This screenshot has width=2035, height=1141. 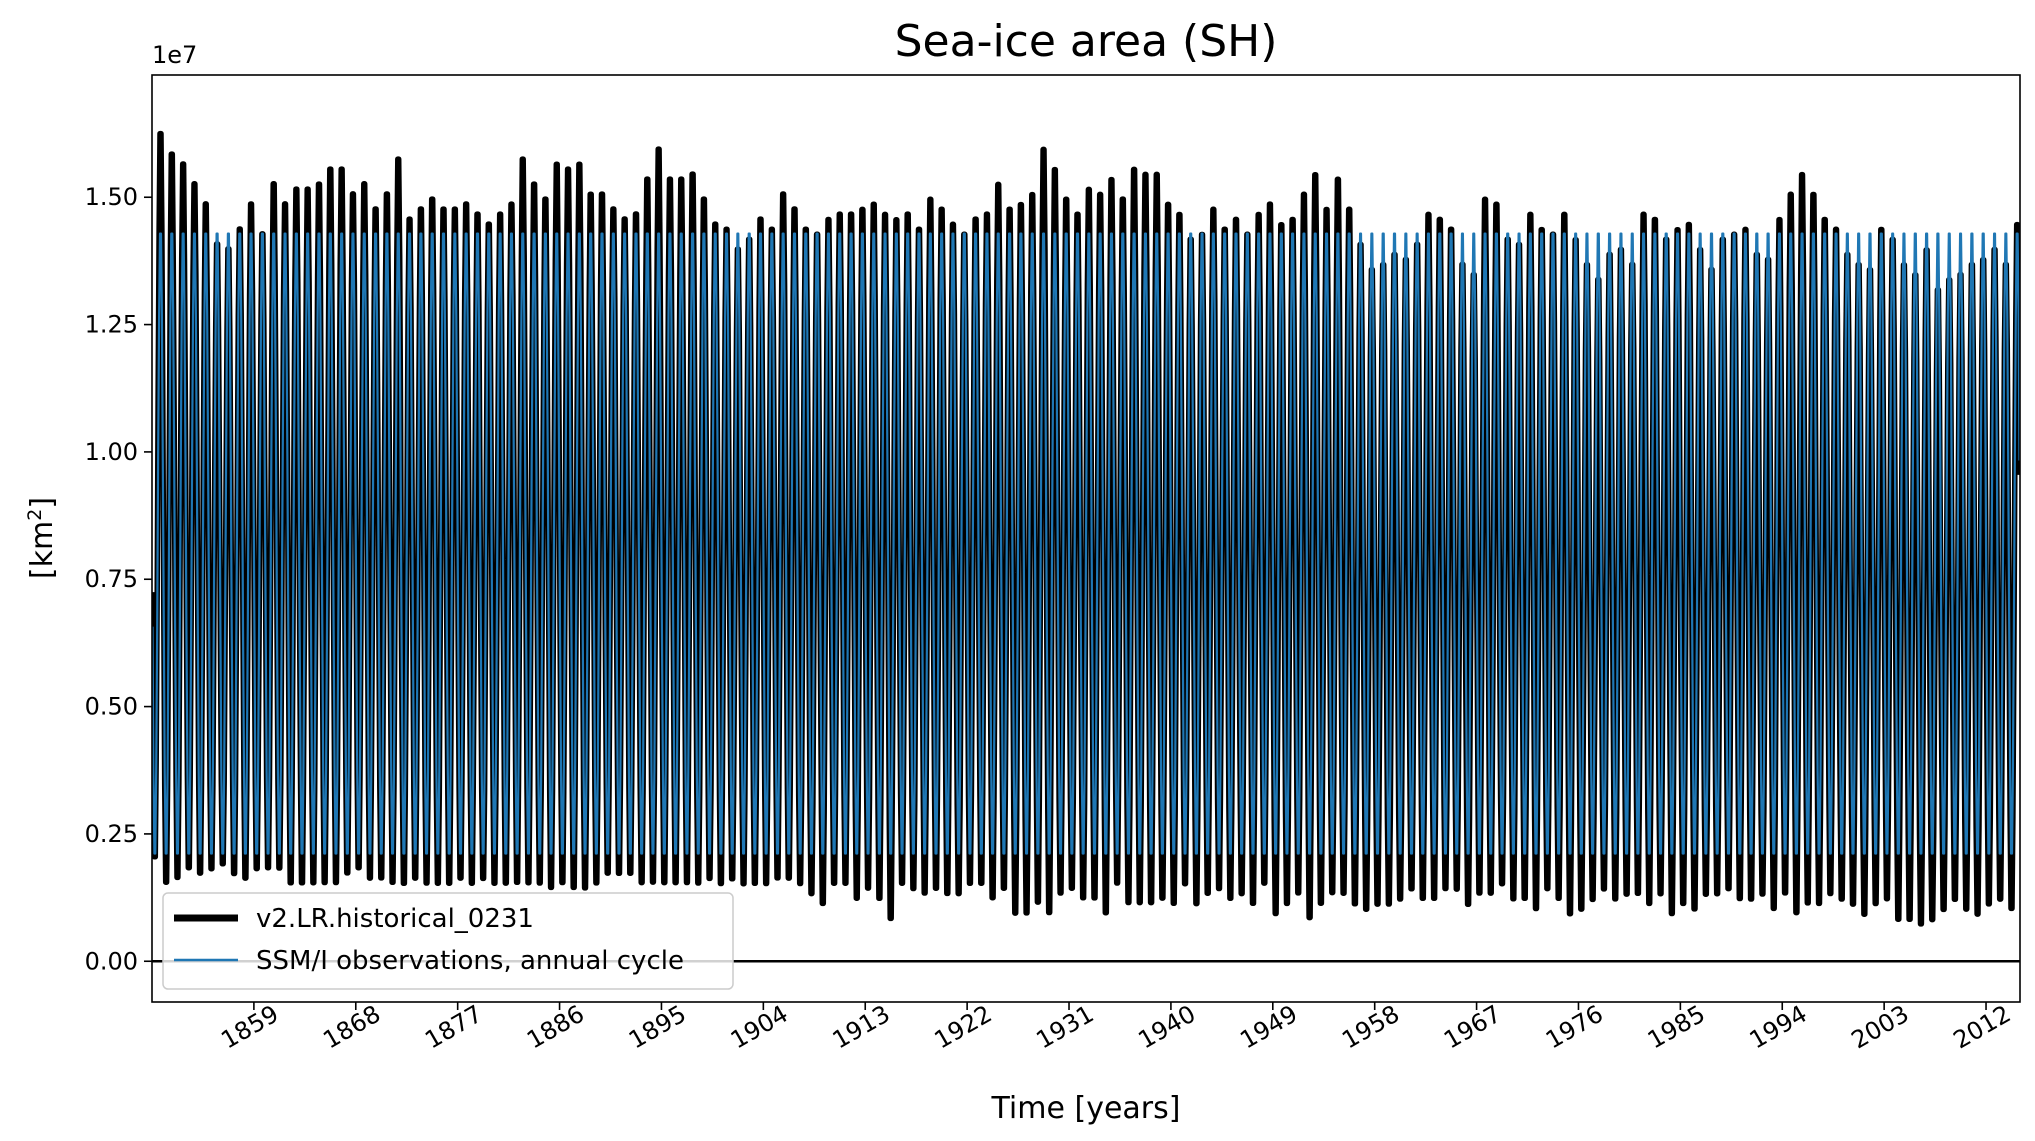 What do you see at coordinates (42, 550) in the screenshot?
I see `y-axis-label-prefix: [km` at bounding box center [42, 550].